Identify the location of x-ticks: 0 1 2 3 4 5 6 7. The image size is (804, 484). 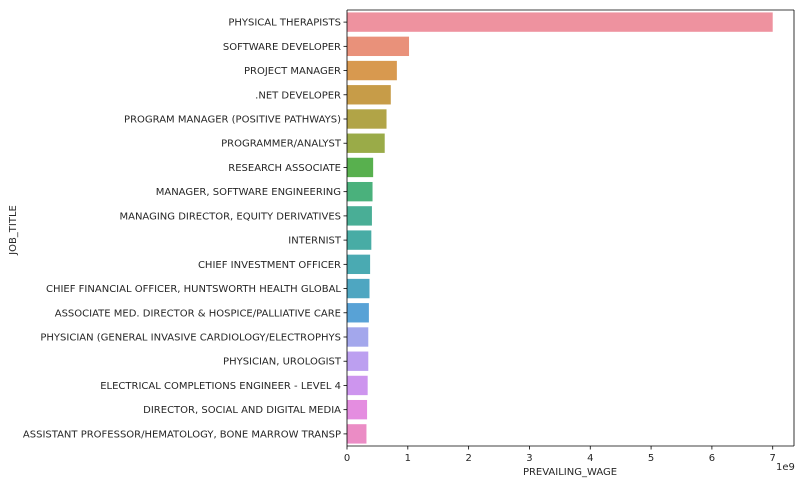
(560, 455).